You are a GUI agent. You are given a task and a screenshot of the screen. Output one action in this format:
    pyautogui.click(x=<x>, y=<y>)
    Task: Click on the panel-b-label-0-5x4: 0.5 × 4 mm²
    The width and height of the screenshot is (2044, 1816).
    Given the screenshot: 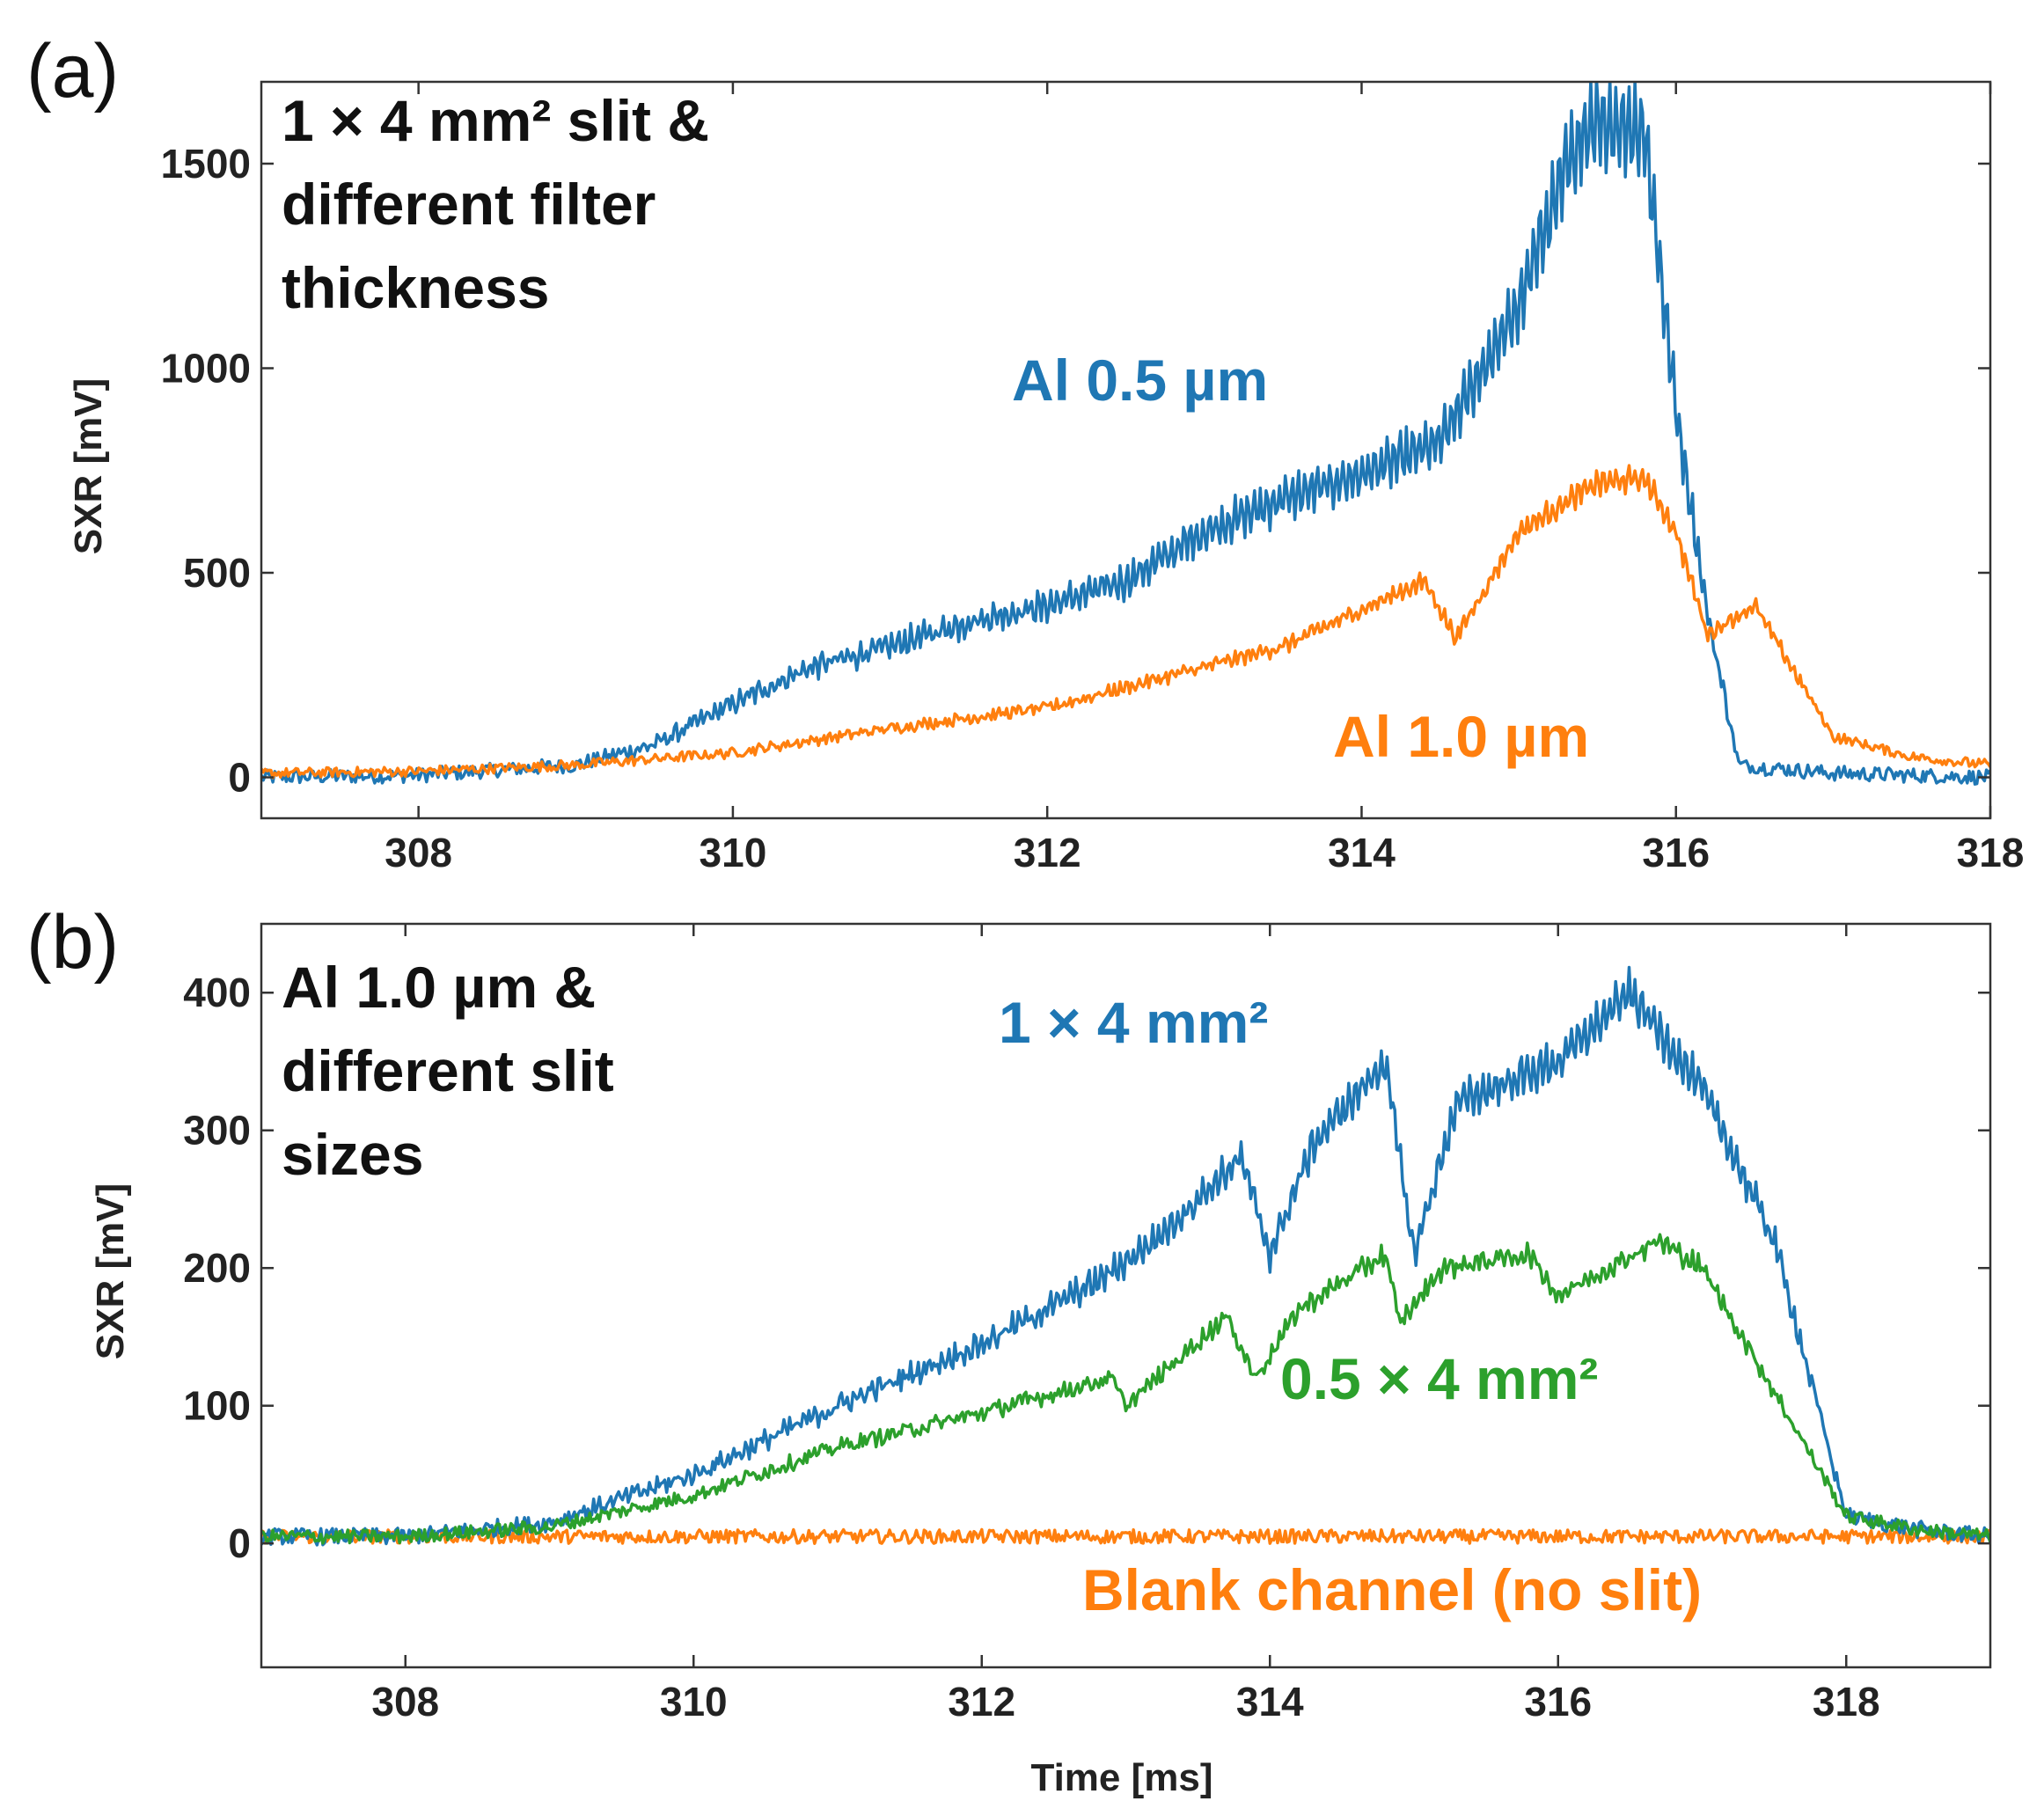 What is the action you would take?
    pyautogui.click(x=1439, y=1378)
    